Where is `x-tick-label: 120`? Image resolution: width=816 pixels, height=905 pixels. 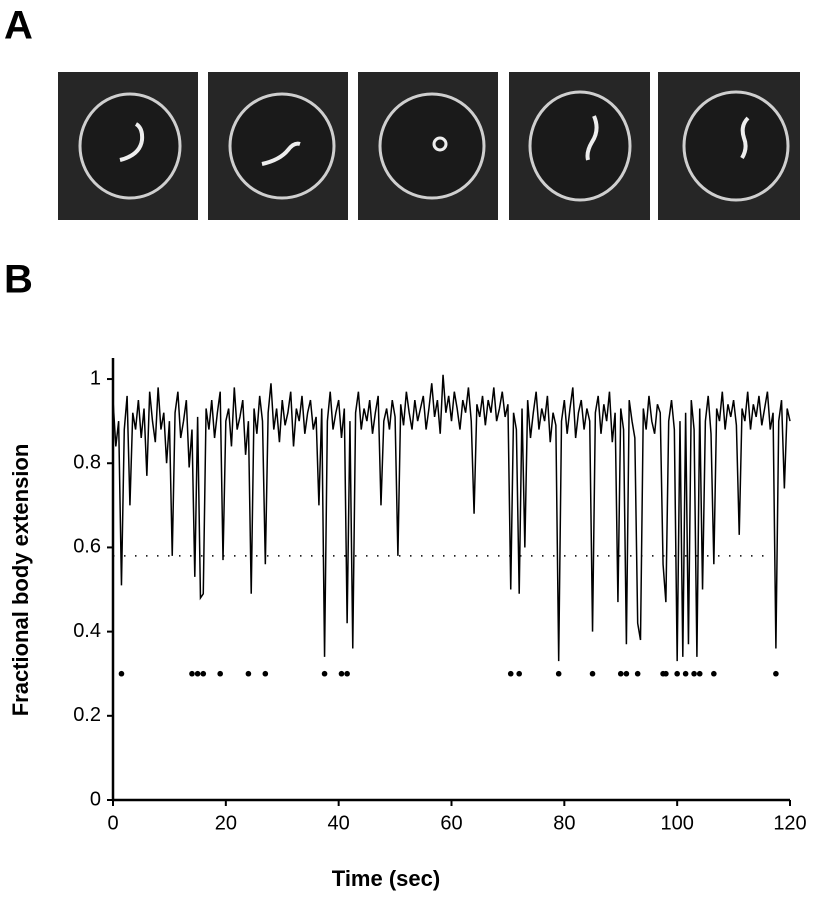
x-tick-label: 120 is located at coordinates (789, 823).